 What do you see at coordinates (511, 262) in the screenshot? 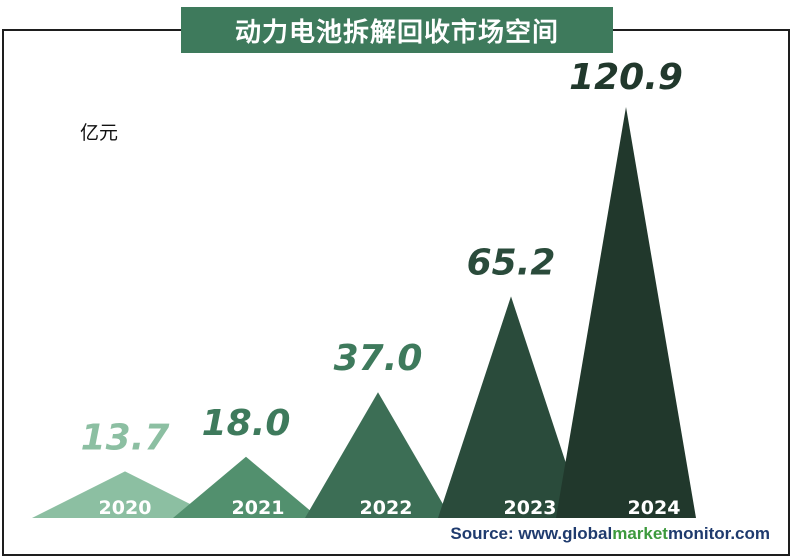
I see `value-label-2023: 65.2` at bounding box center [511, 262].